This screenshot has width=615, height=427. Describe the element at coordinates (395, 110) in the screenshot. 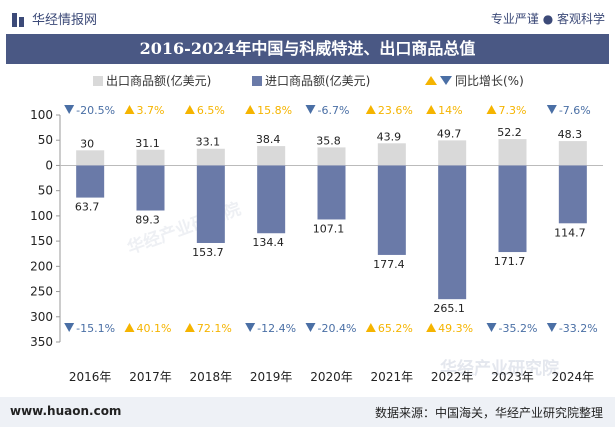

I see `export-growth-label: 23.6%` at that location.